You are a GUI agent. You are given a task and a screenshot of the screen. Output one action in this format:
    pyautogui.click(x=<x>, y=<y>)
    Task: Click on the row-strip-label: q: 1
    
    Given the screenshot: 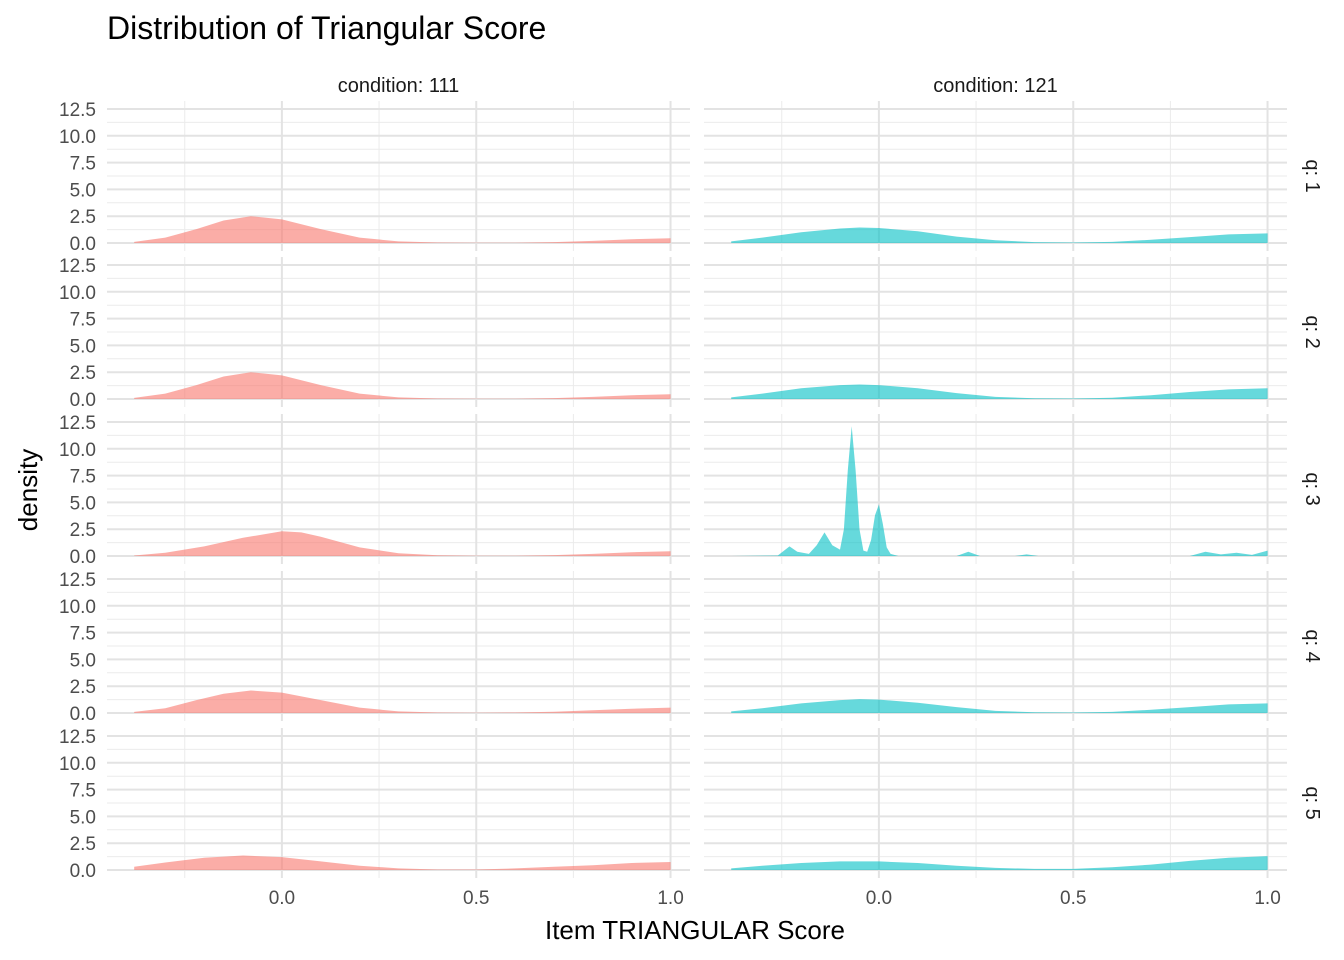 What is the action you would take?
    pyautogui.click(x=1312, y=175)
    